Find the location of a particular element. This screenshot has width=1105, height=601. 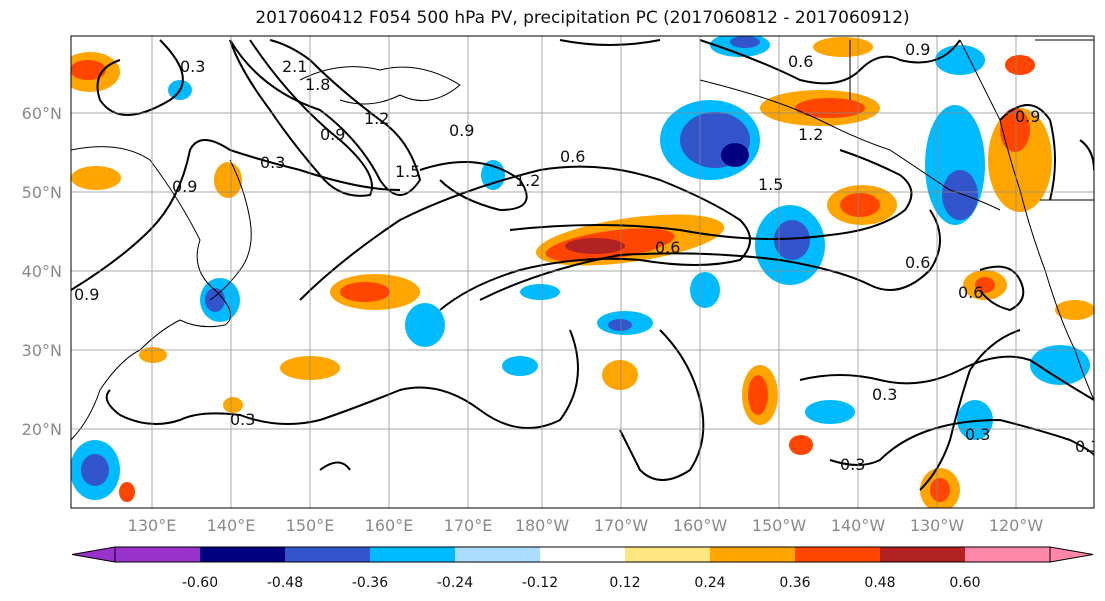

lon-label: 160°W is located at coordinates (700, 525).